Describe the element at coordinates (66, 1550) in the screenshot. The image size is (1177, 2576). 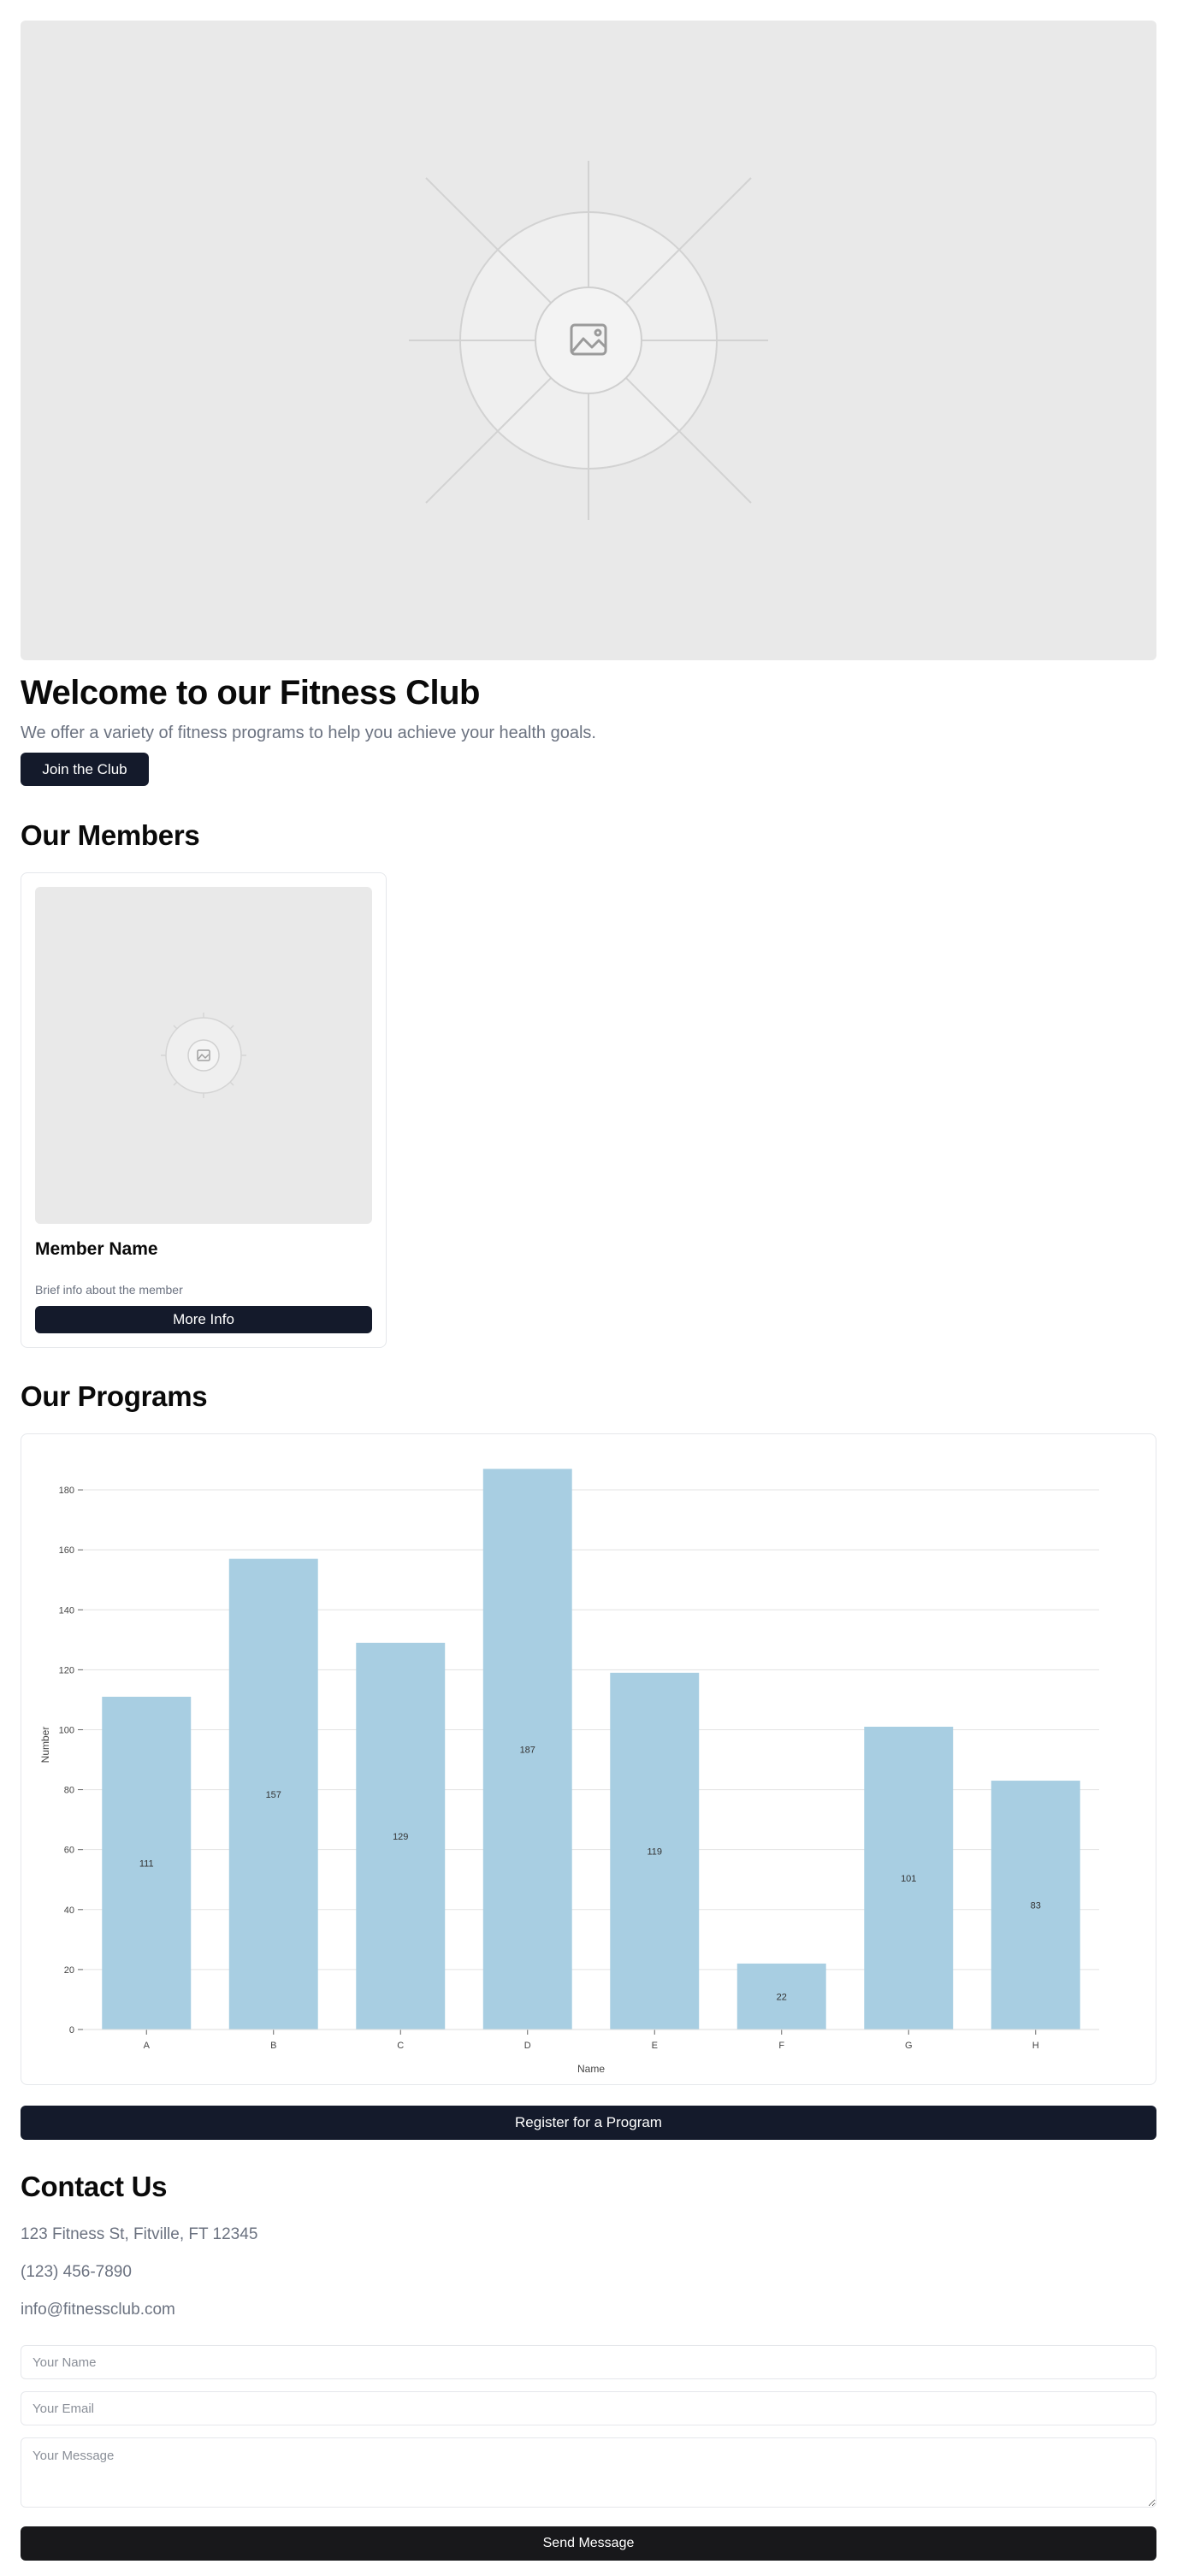
I see `y-tick-label: 160` at that location.